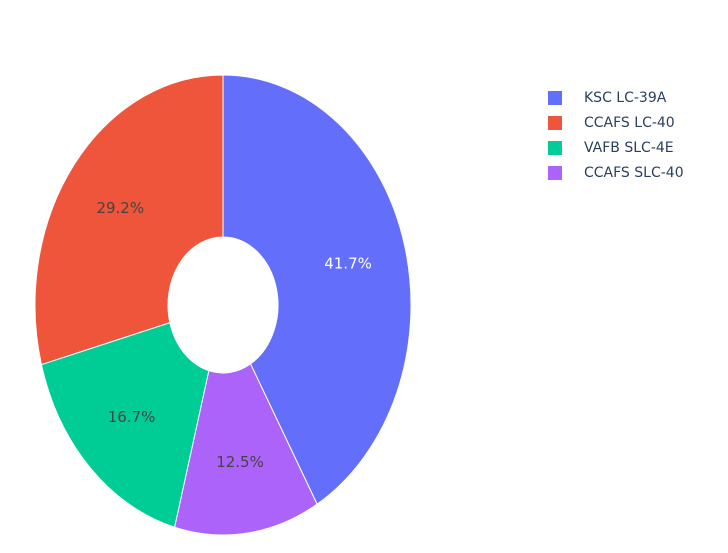  What do you see at coordinates (625, 98) in the screenshot?
I see `legend-label-ksc-lc-39a: KSC LC-39A` at bounding box center [625, 98].